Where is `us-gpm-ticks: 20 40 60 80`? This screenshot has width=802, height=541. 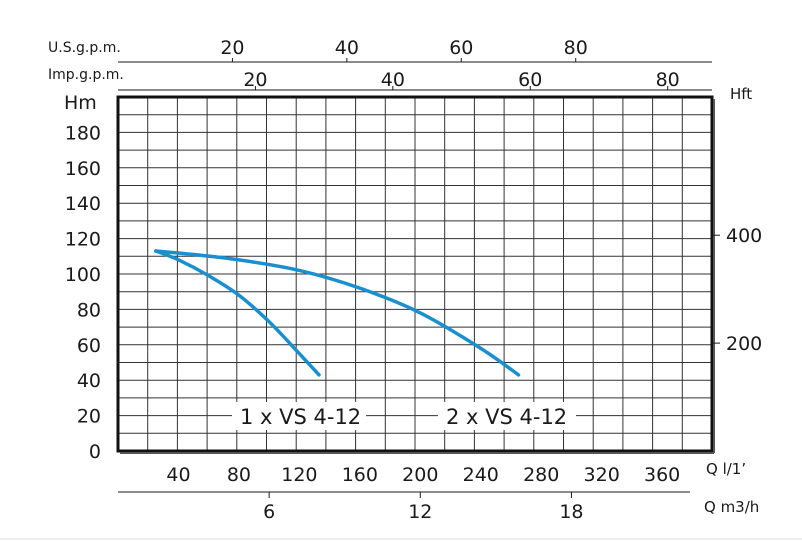
us-gpm-ticks: 20 40 60 80 is located at coordinates (404, 49).